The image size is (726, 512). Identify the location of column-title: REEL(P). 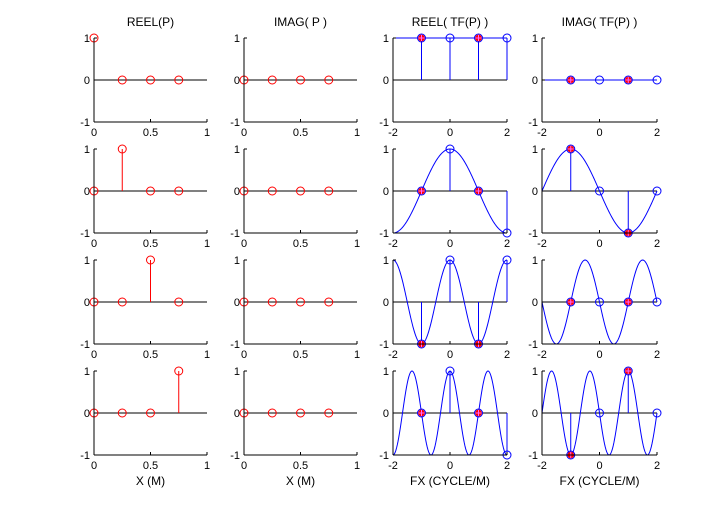
(150, 22).